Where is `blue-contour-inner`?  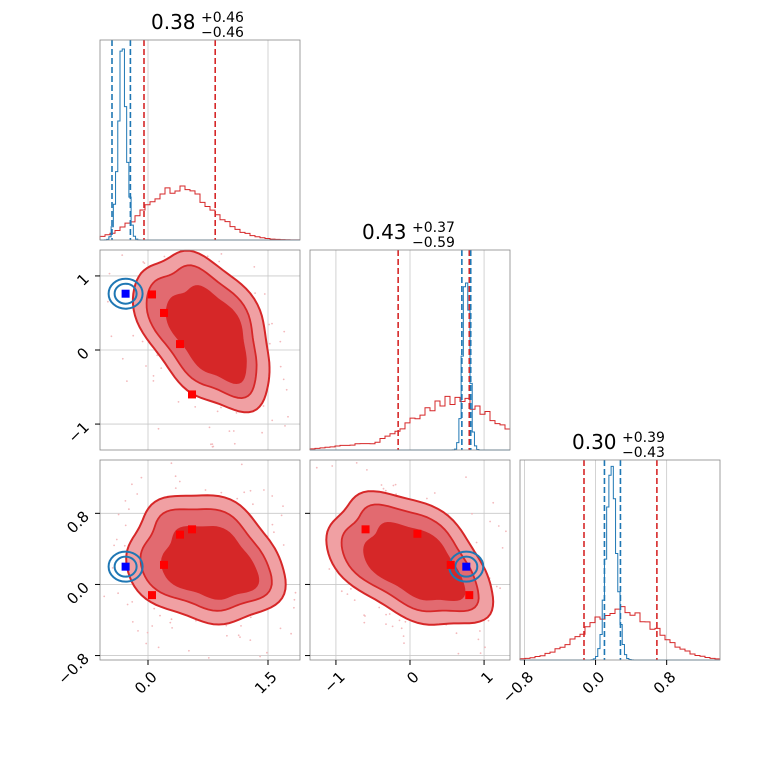 blue-contour-inner is located at coordinates (125, 293).